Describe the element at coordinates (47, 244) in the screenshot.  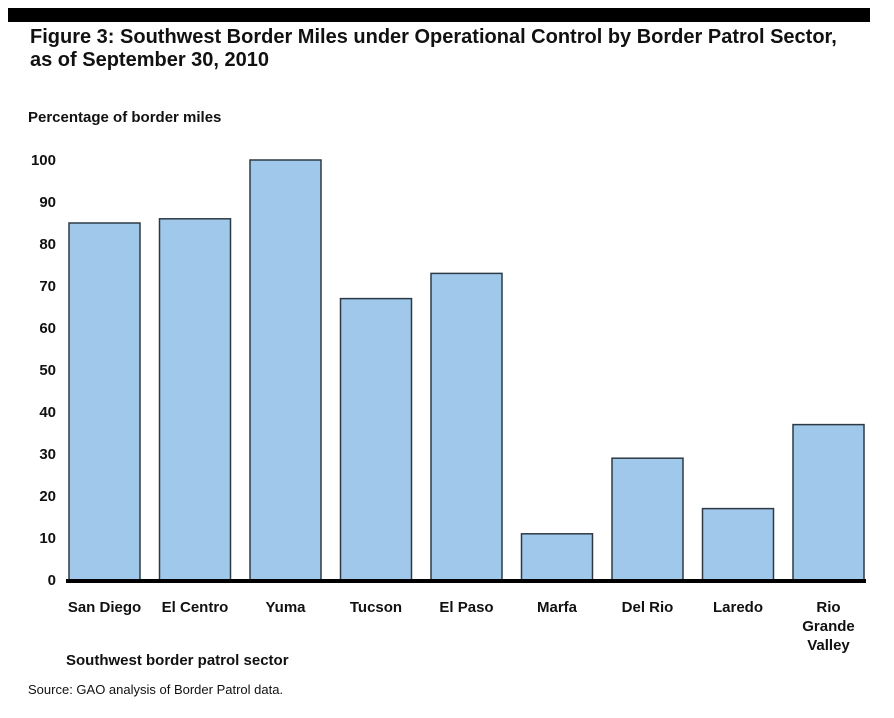
I see `y-tick-label: 80` at that location.